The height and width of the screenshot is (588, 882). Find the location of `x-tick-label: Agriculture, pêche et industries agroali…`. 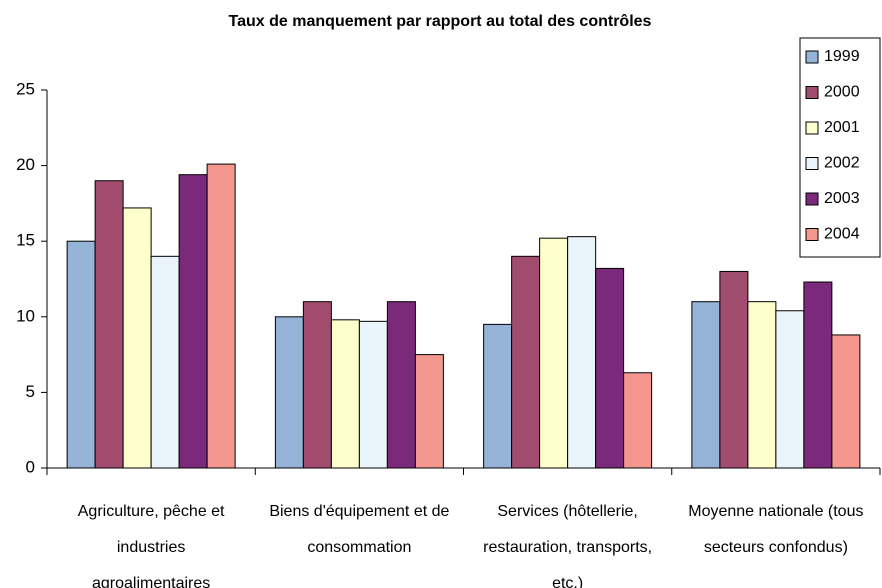

x-tick-label: Agriculture, pêche et industries agroali… is located at coordinates (151, 545).